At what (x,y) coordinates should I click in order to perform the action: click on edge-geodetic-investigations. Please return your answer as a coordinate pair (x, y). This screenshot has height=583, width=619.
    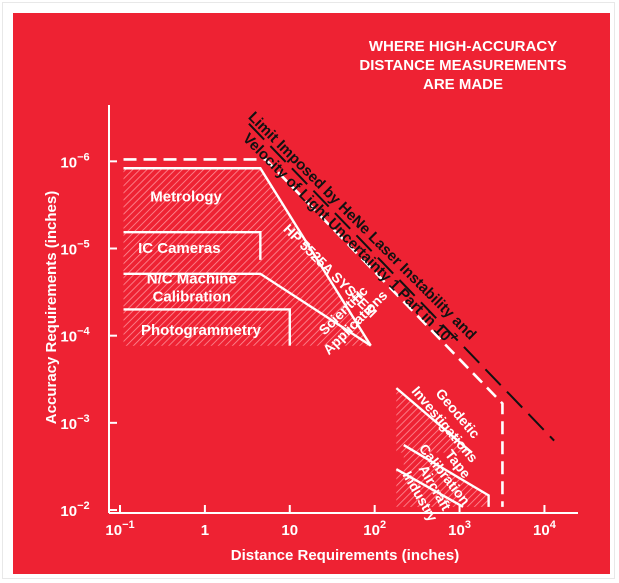
    Looking at the image, I should click on (434, 420).